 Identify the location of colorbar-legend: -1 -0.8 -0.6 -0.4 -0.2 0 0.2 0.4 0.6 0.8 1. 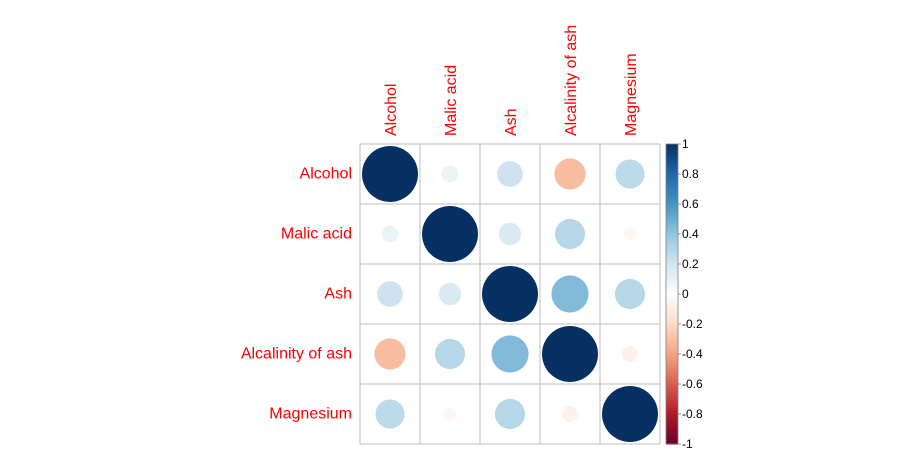
(684, 294).